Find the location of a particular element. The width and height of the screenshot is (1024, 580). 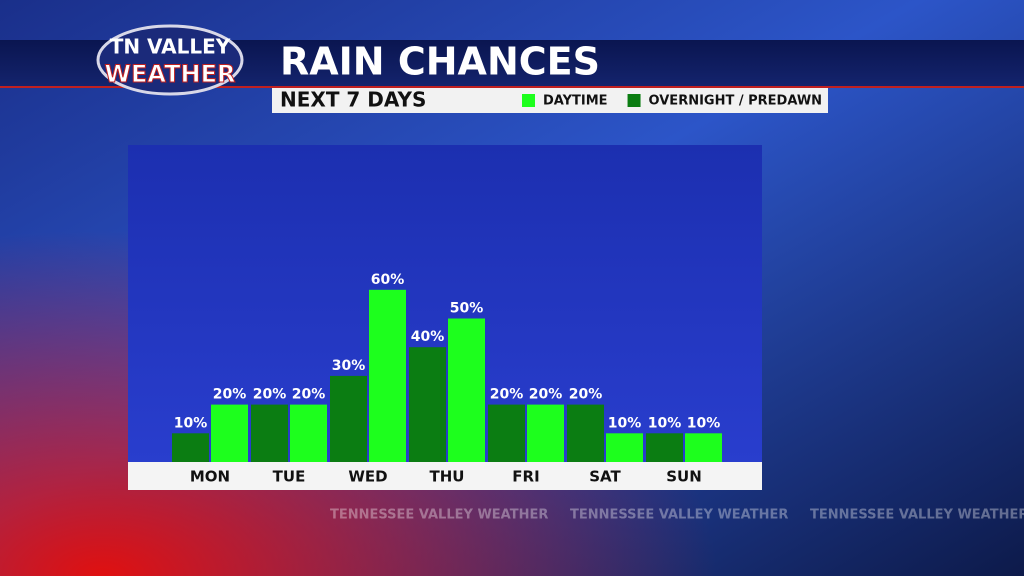

x-tick-label: SUN is located at coordinates (684, 477).